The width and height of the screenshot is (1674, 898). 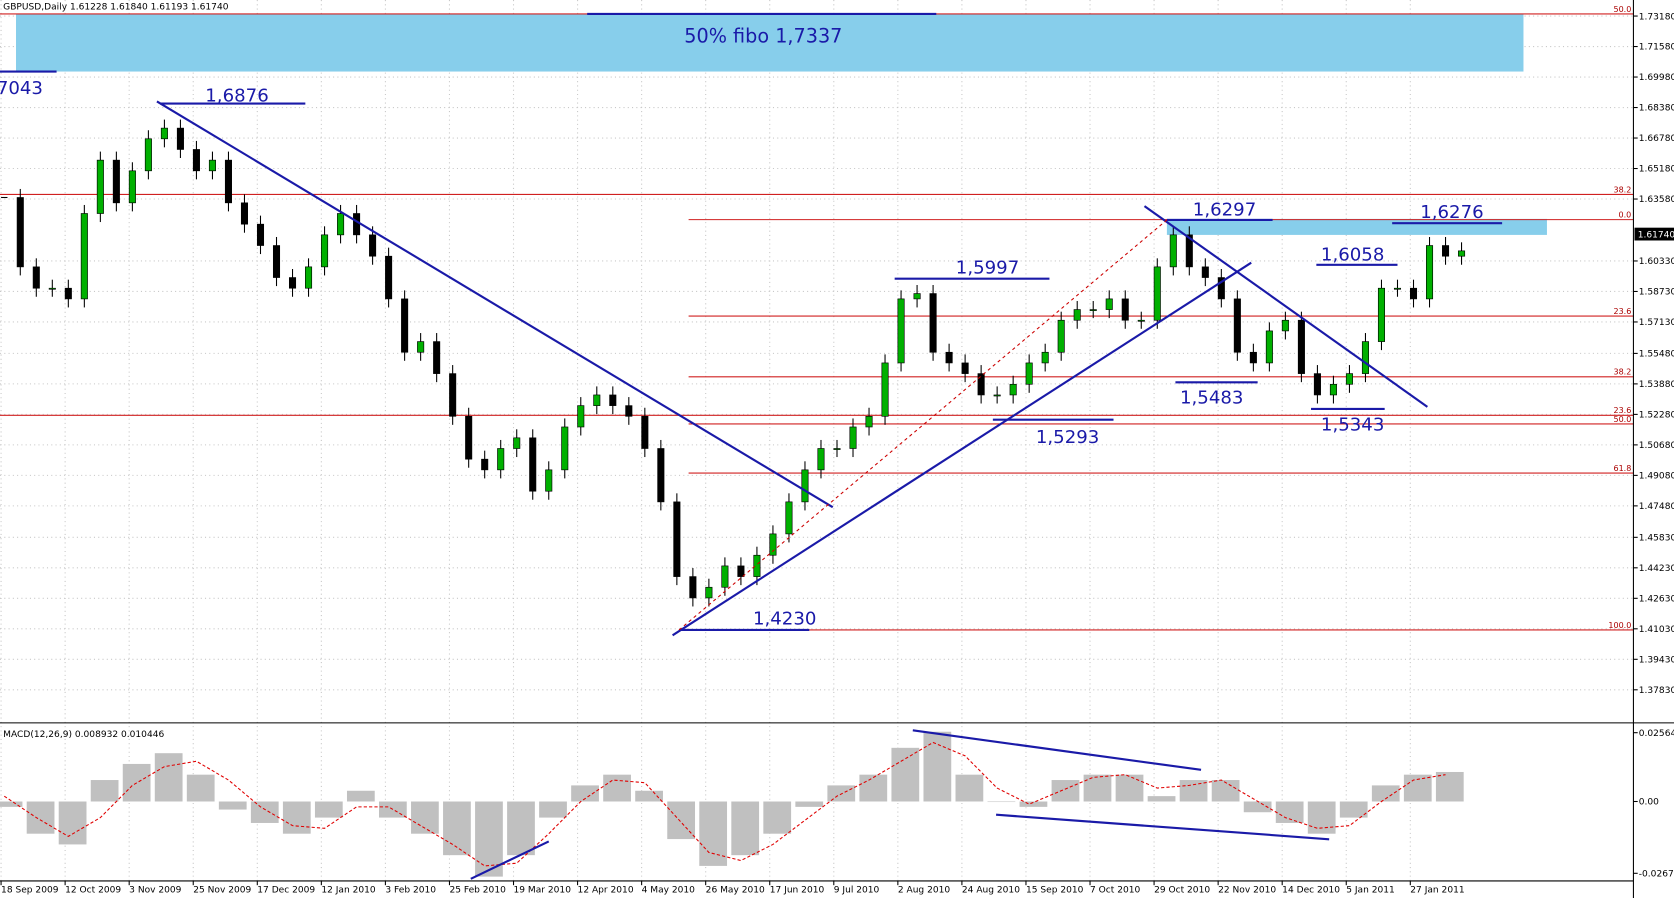 What do you see at coordinates (1656, 734) in the screenshot?
I see `y2-tick-label: 0.025642` at bounding box center [1656, 734].